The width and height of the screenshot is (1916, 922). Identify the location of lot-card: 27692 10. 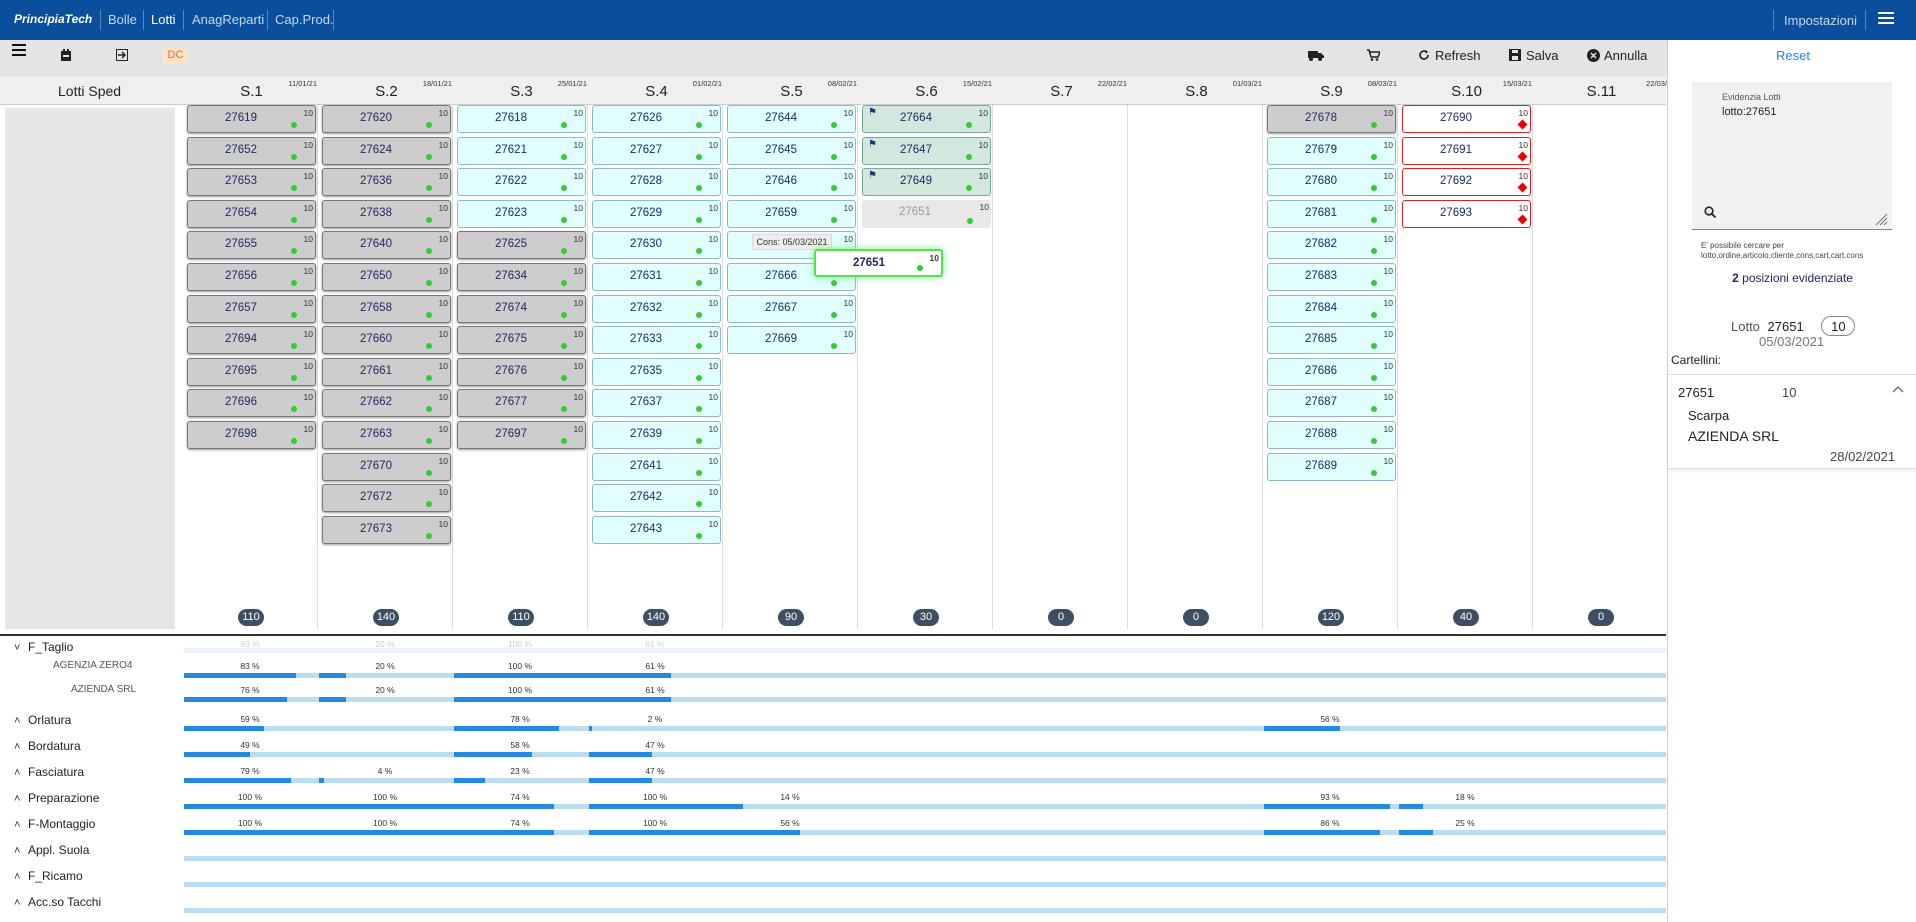
(1466, 182).